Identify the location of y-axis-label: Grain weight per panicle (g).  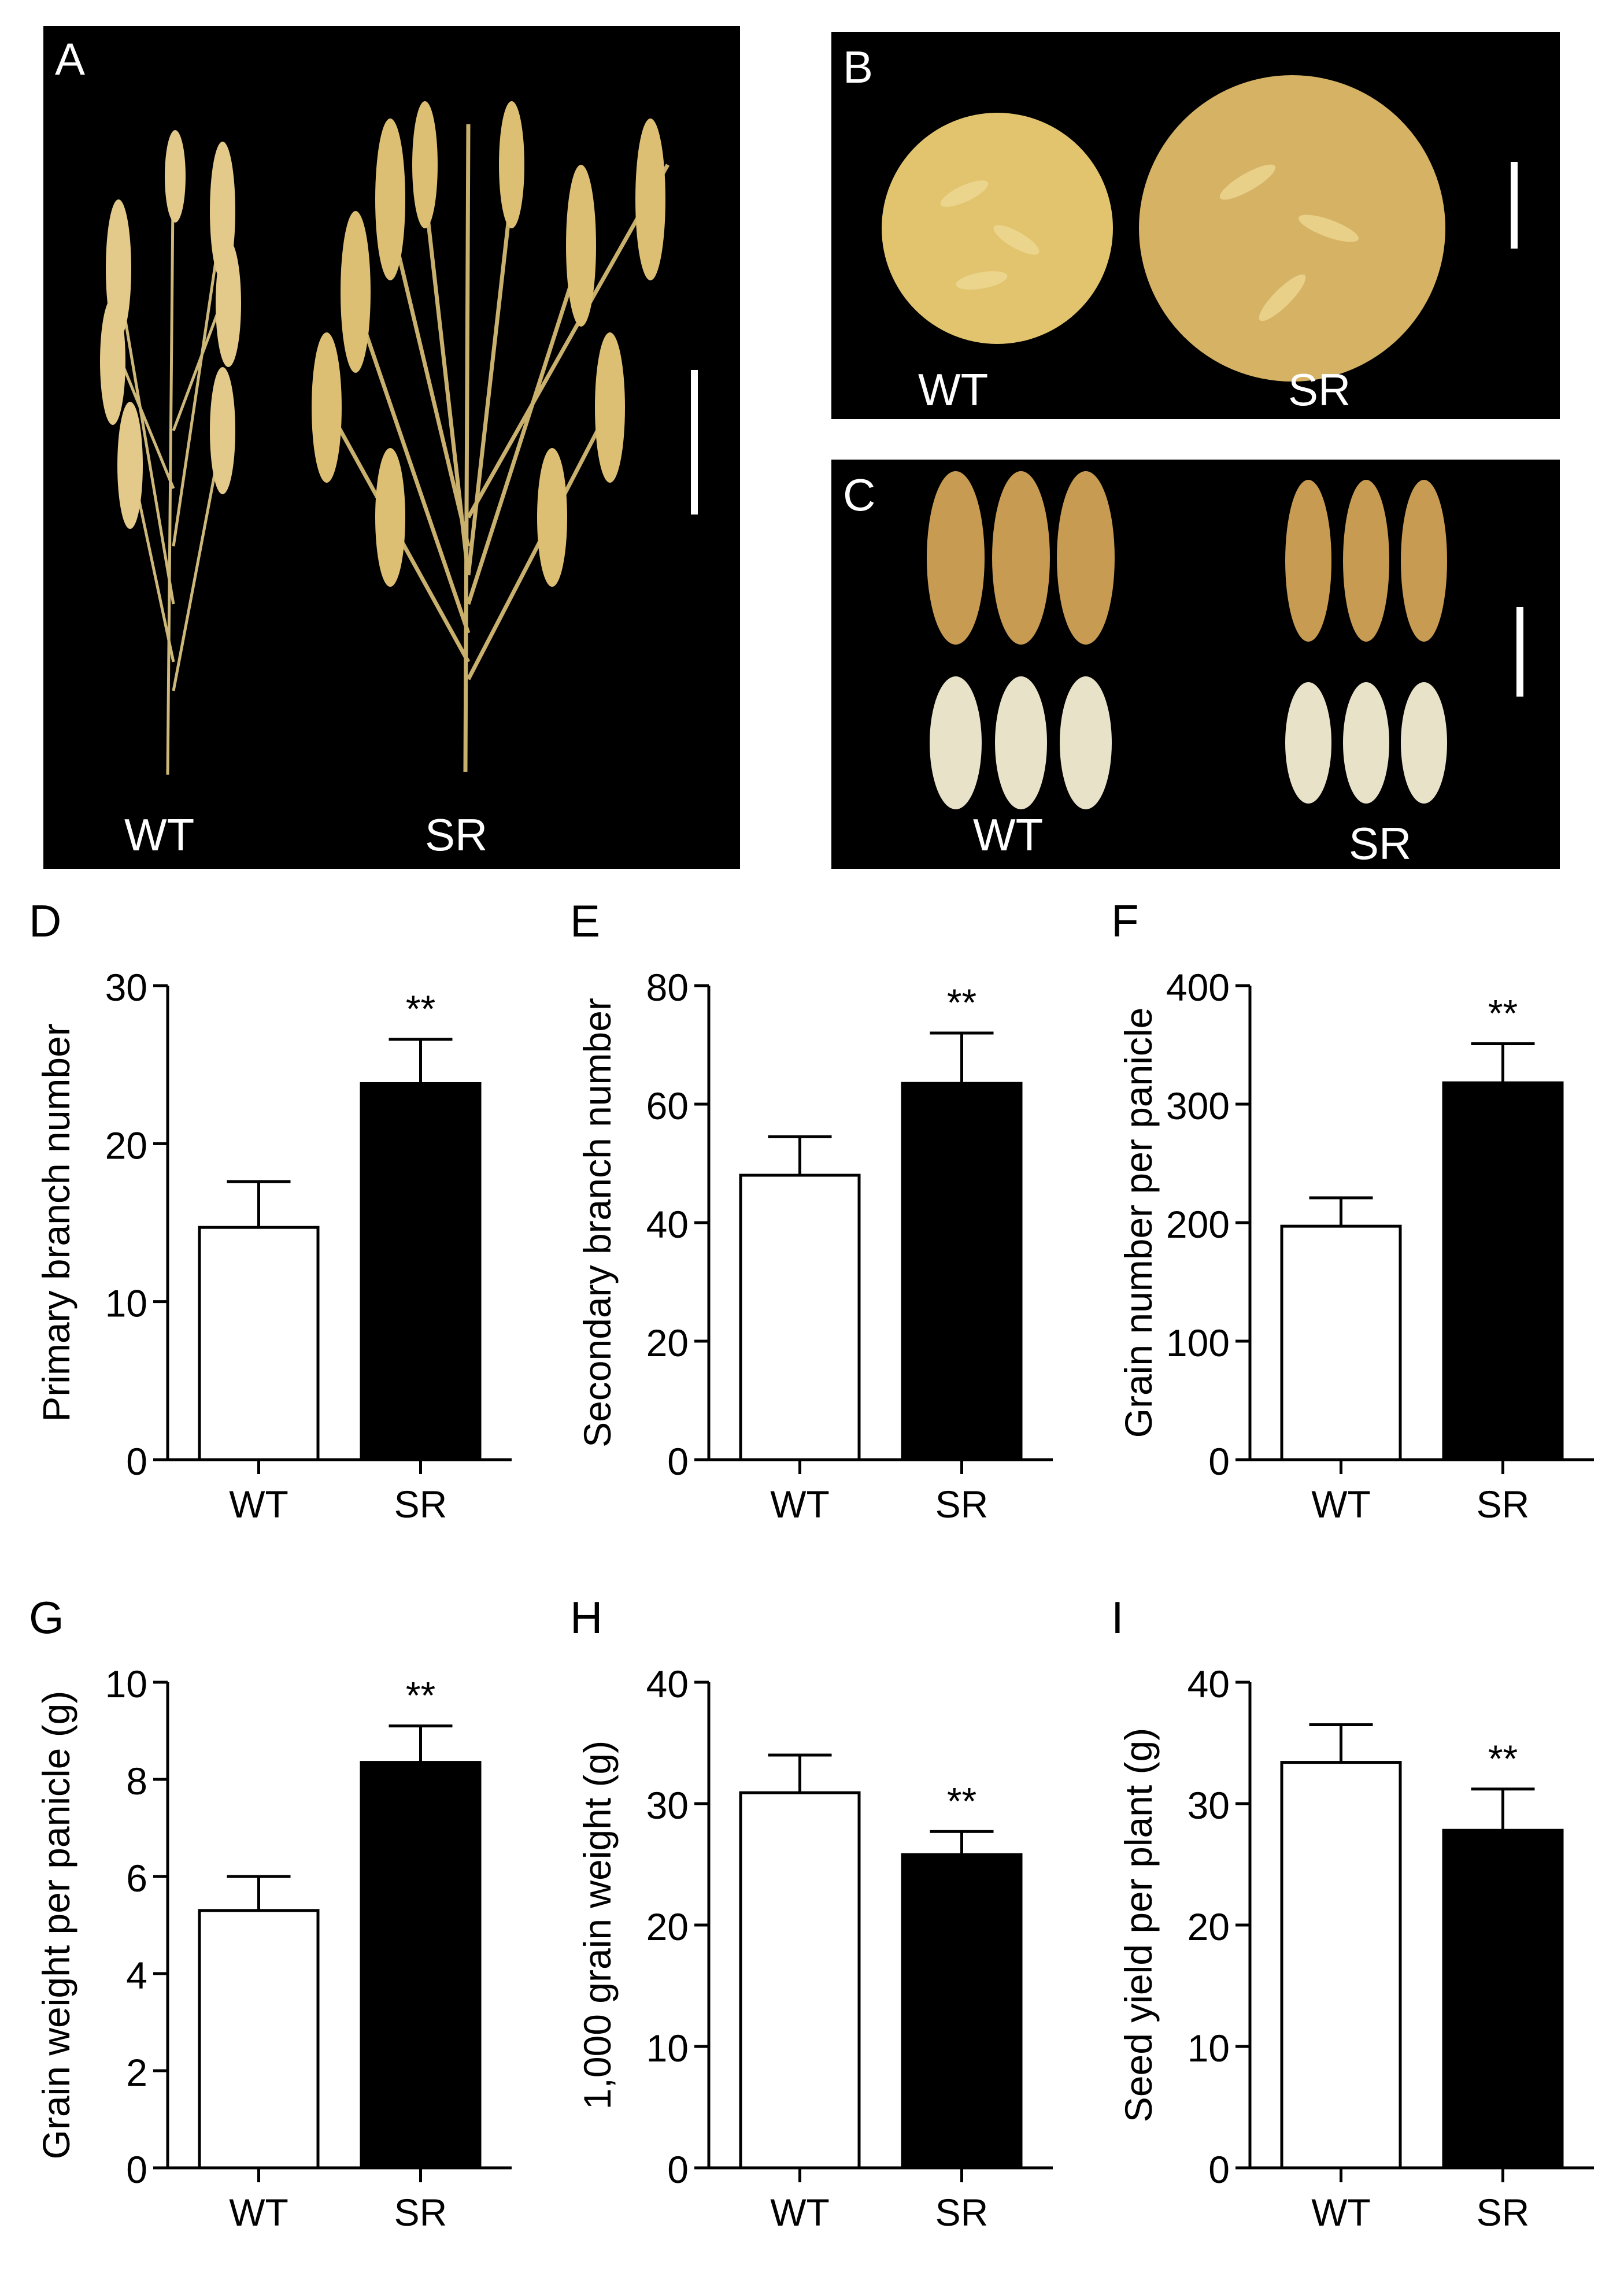
(56, 1925).